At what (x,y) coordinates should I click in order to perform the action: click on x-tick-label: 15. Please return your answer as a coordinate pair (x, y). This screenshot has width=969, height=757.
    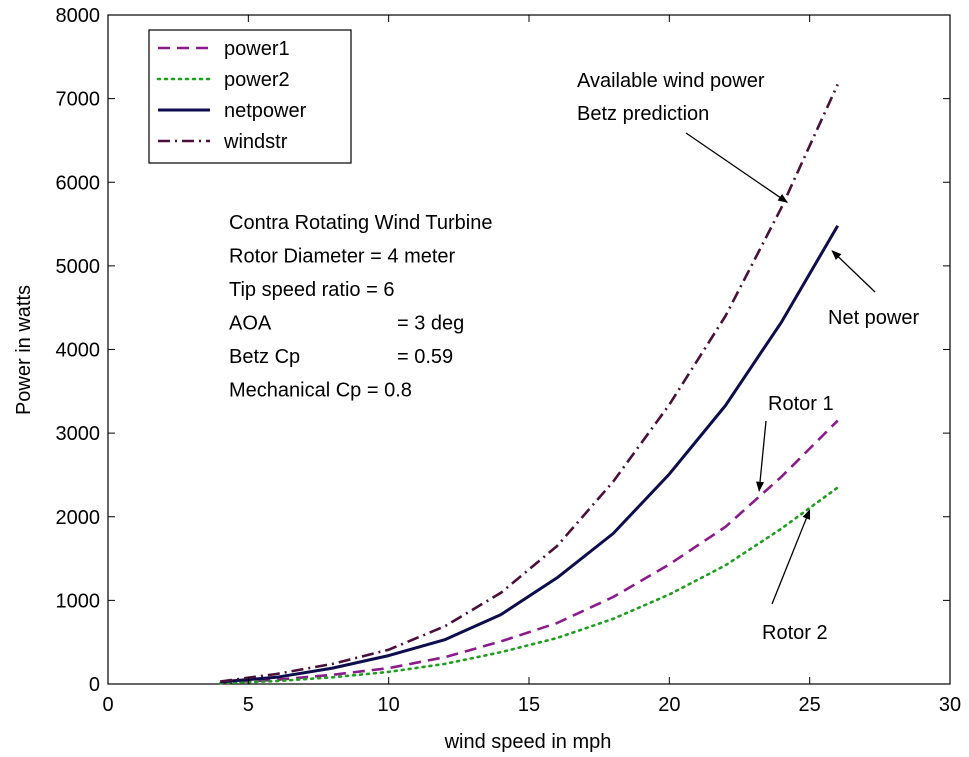
    Looking at the image, I should click on (529, 705).